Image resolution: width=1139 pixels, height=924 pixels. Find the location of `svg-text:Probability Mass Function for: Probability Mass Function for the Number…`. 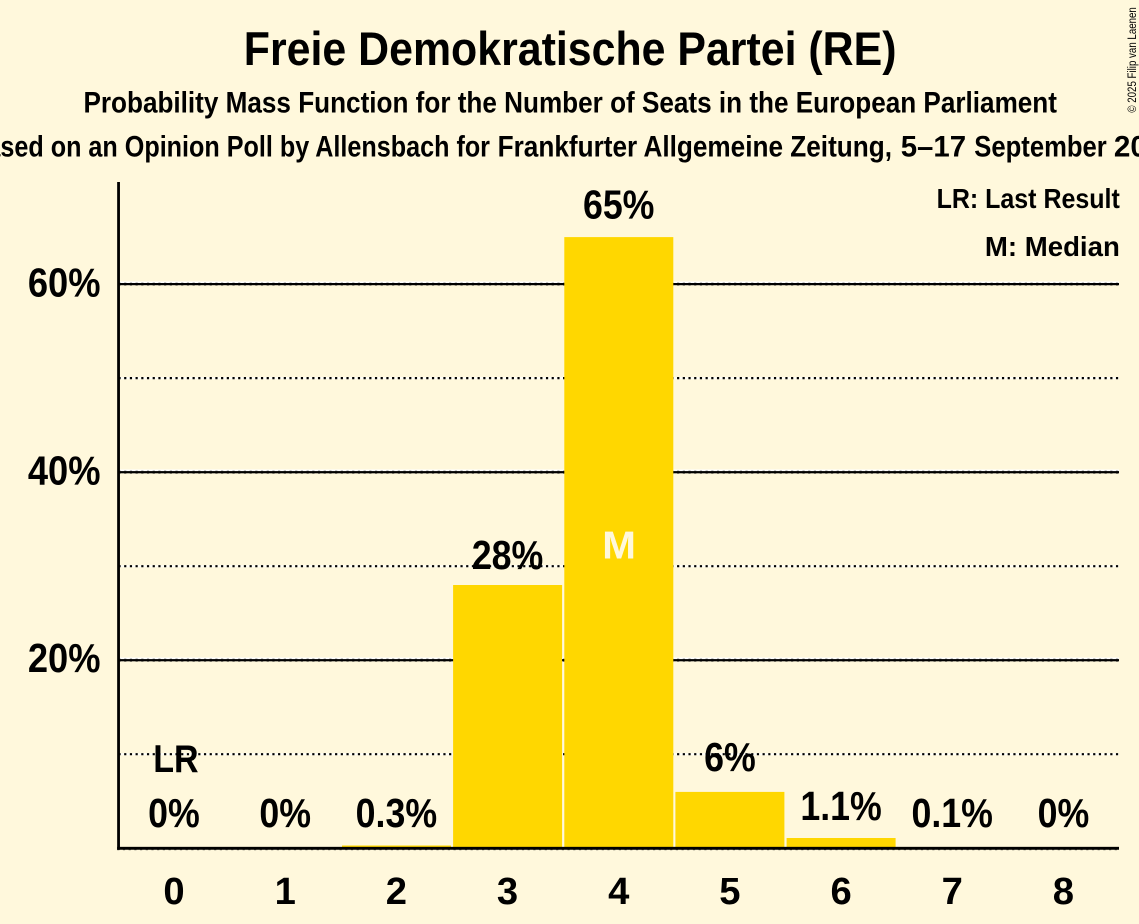

svg-text:Probability Mass Function for: Probability Mass Function for the Number… is located at coordinates (569, 102).